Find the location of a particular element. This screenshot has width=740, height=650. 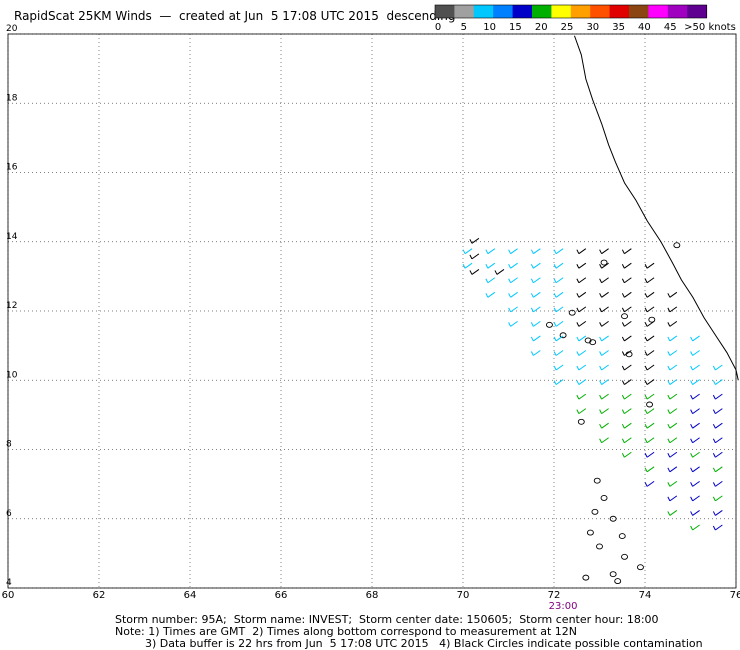

time-label: 23:00 is located at coordinates (563, 606).